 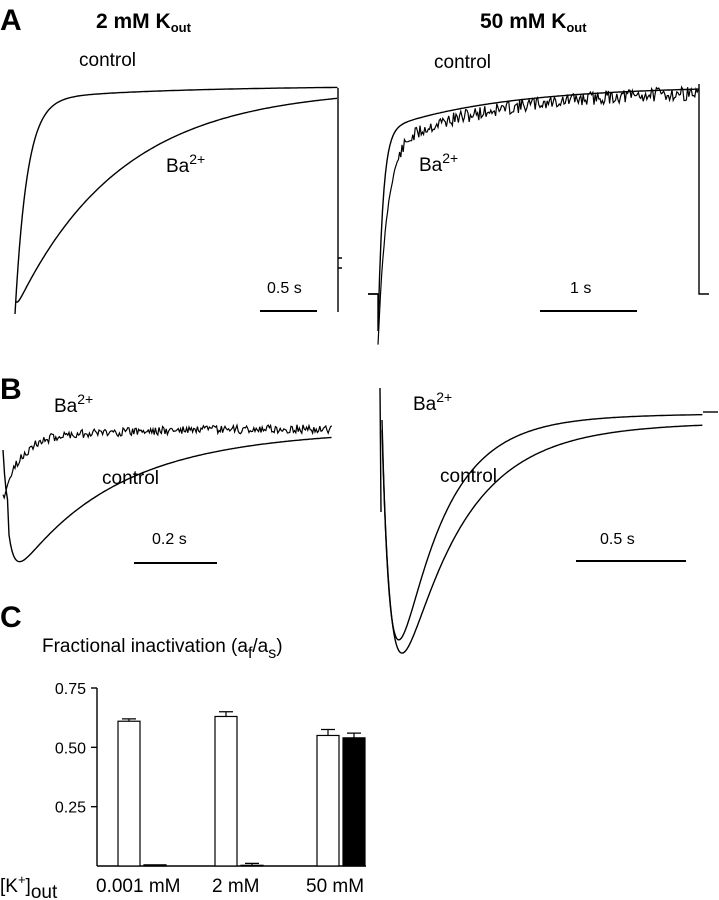 What do you see at coordinates (29, 886) in the screenshot?
I see `panel-c-x-prefix: [K+]out` at bounding box center [29, 886].